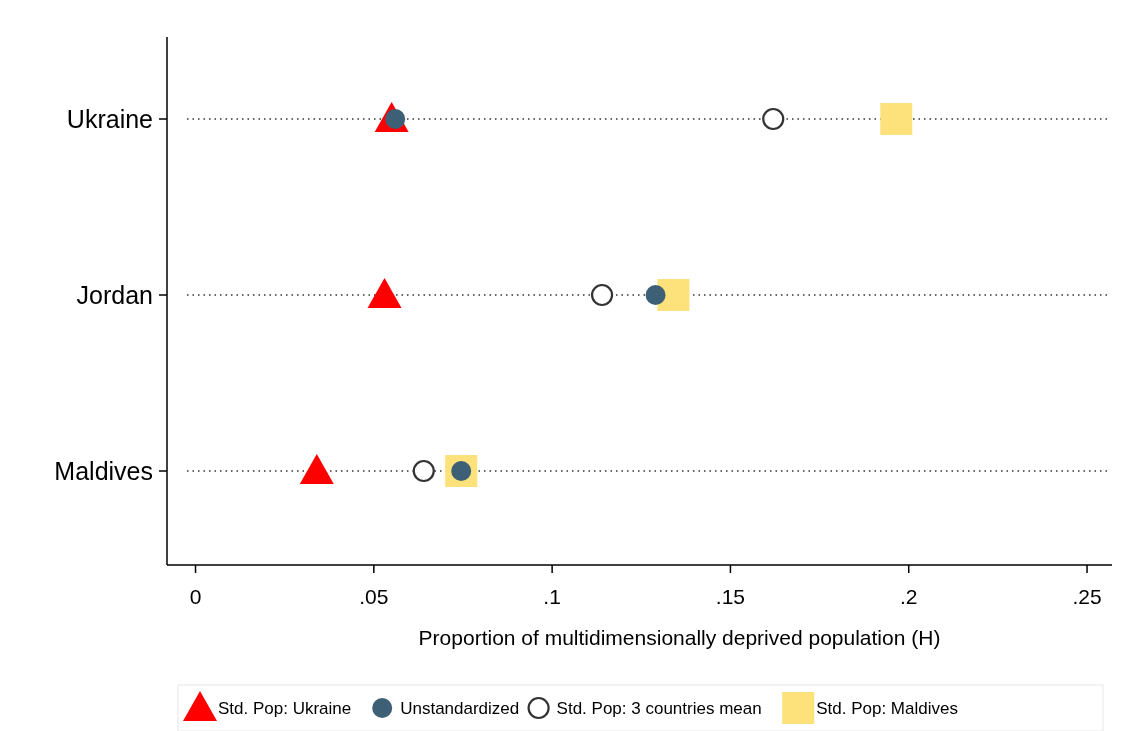 The width and height of the screenshot is (1137, 731). I want to click on x-tick-label: .05, so click(374, 596).